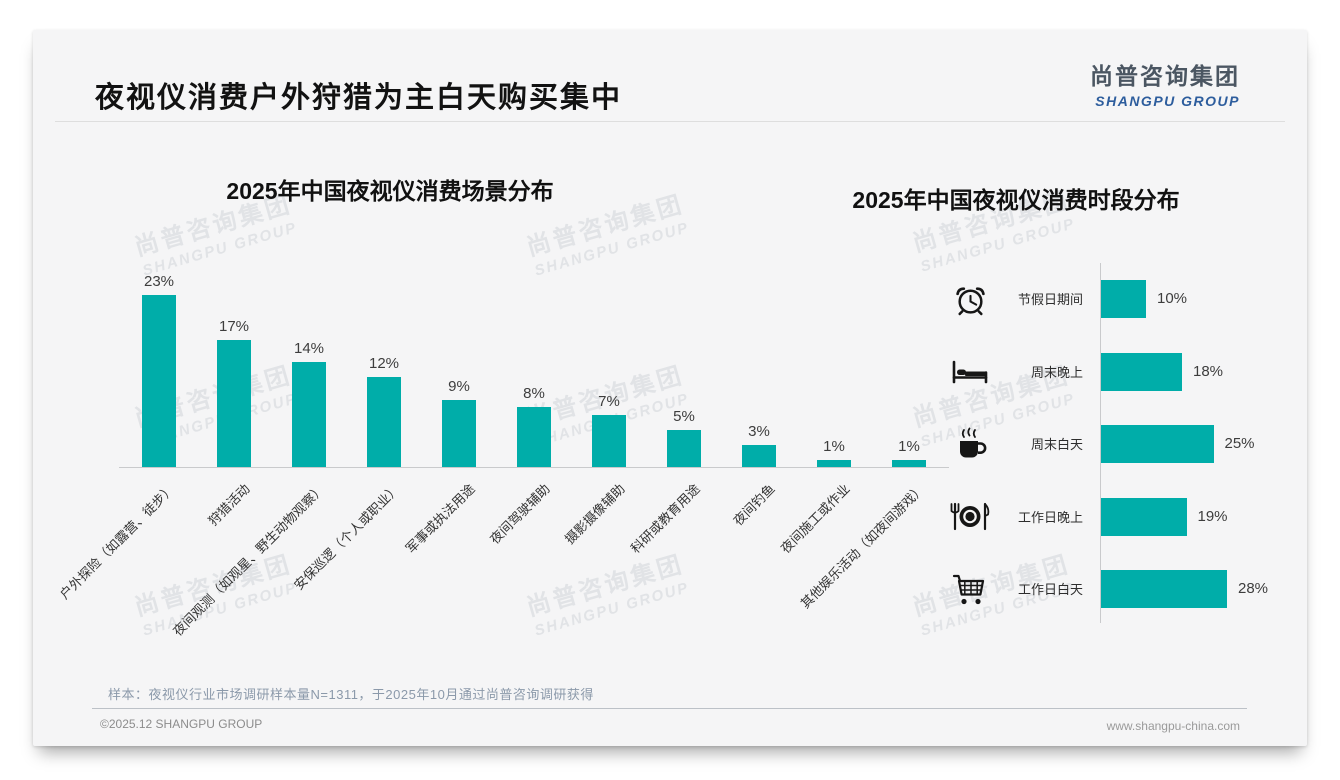 The image size is (1340, 780). Describe the element at coordinates (1141, 371) in the screenshot. I see `bar-周末晚上` at that location.